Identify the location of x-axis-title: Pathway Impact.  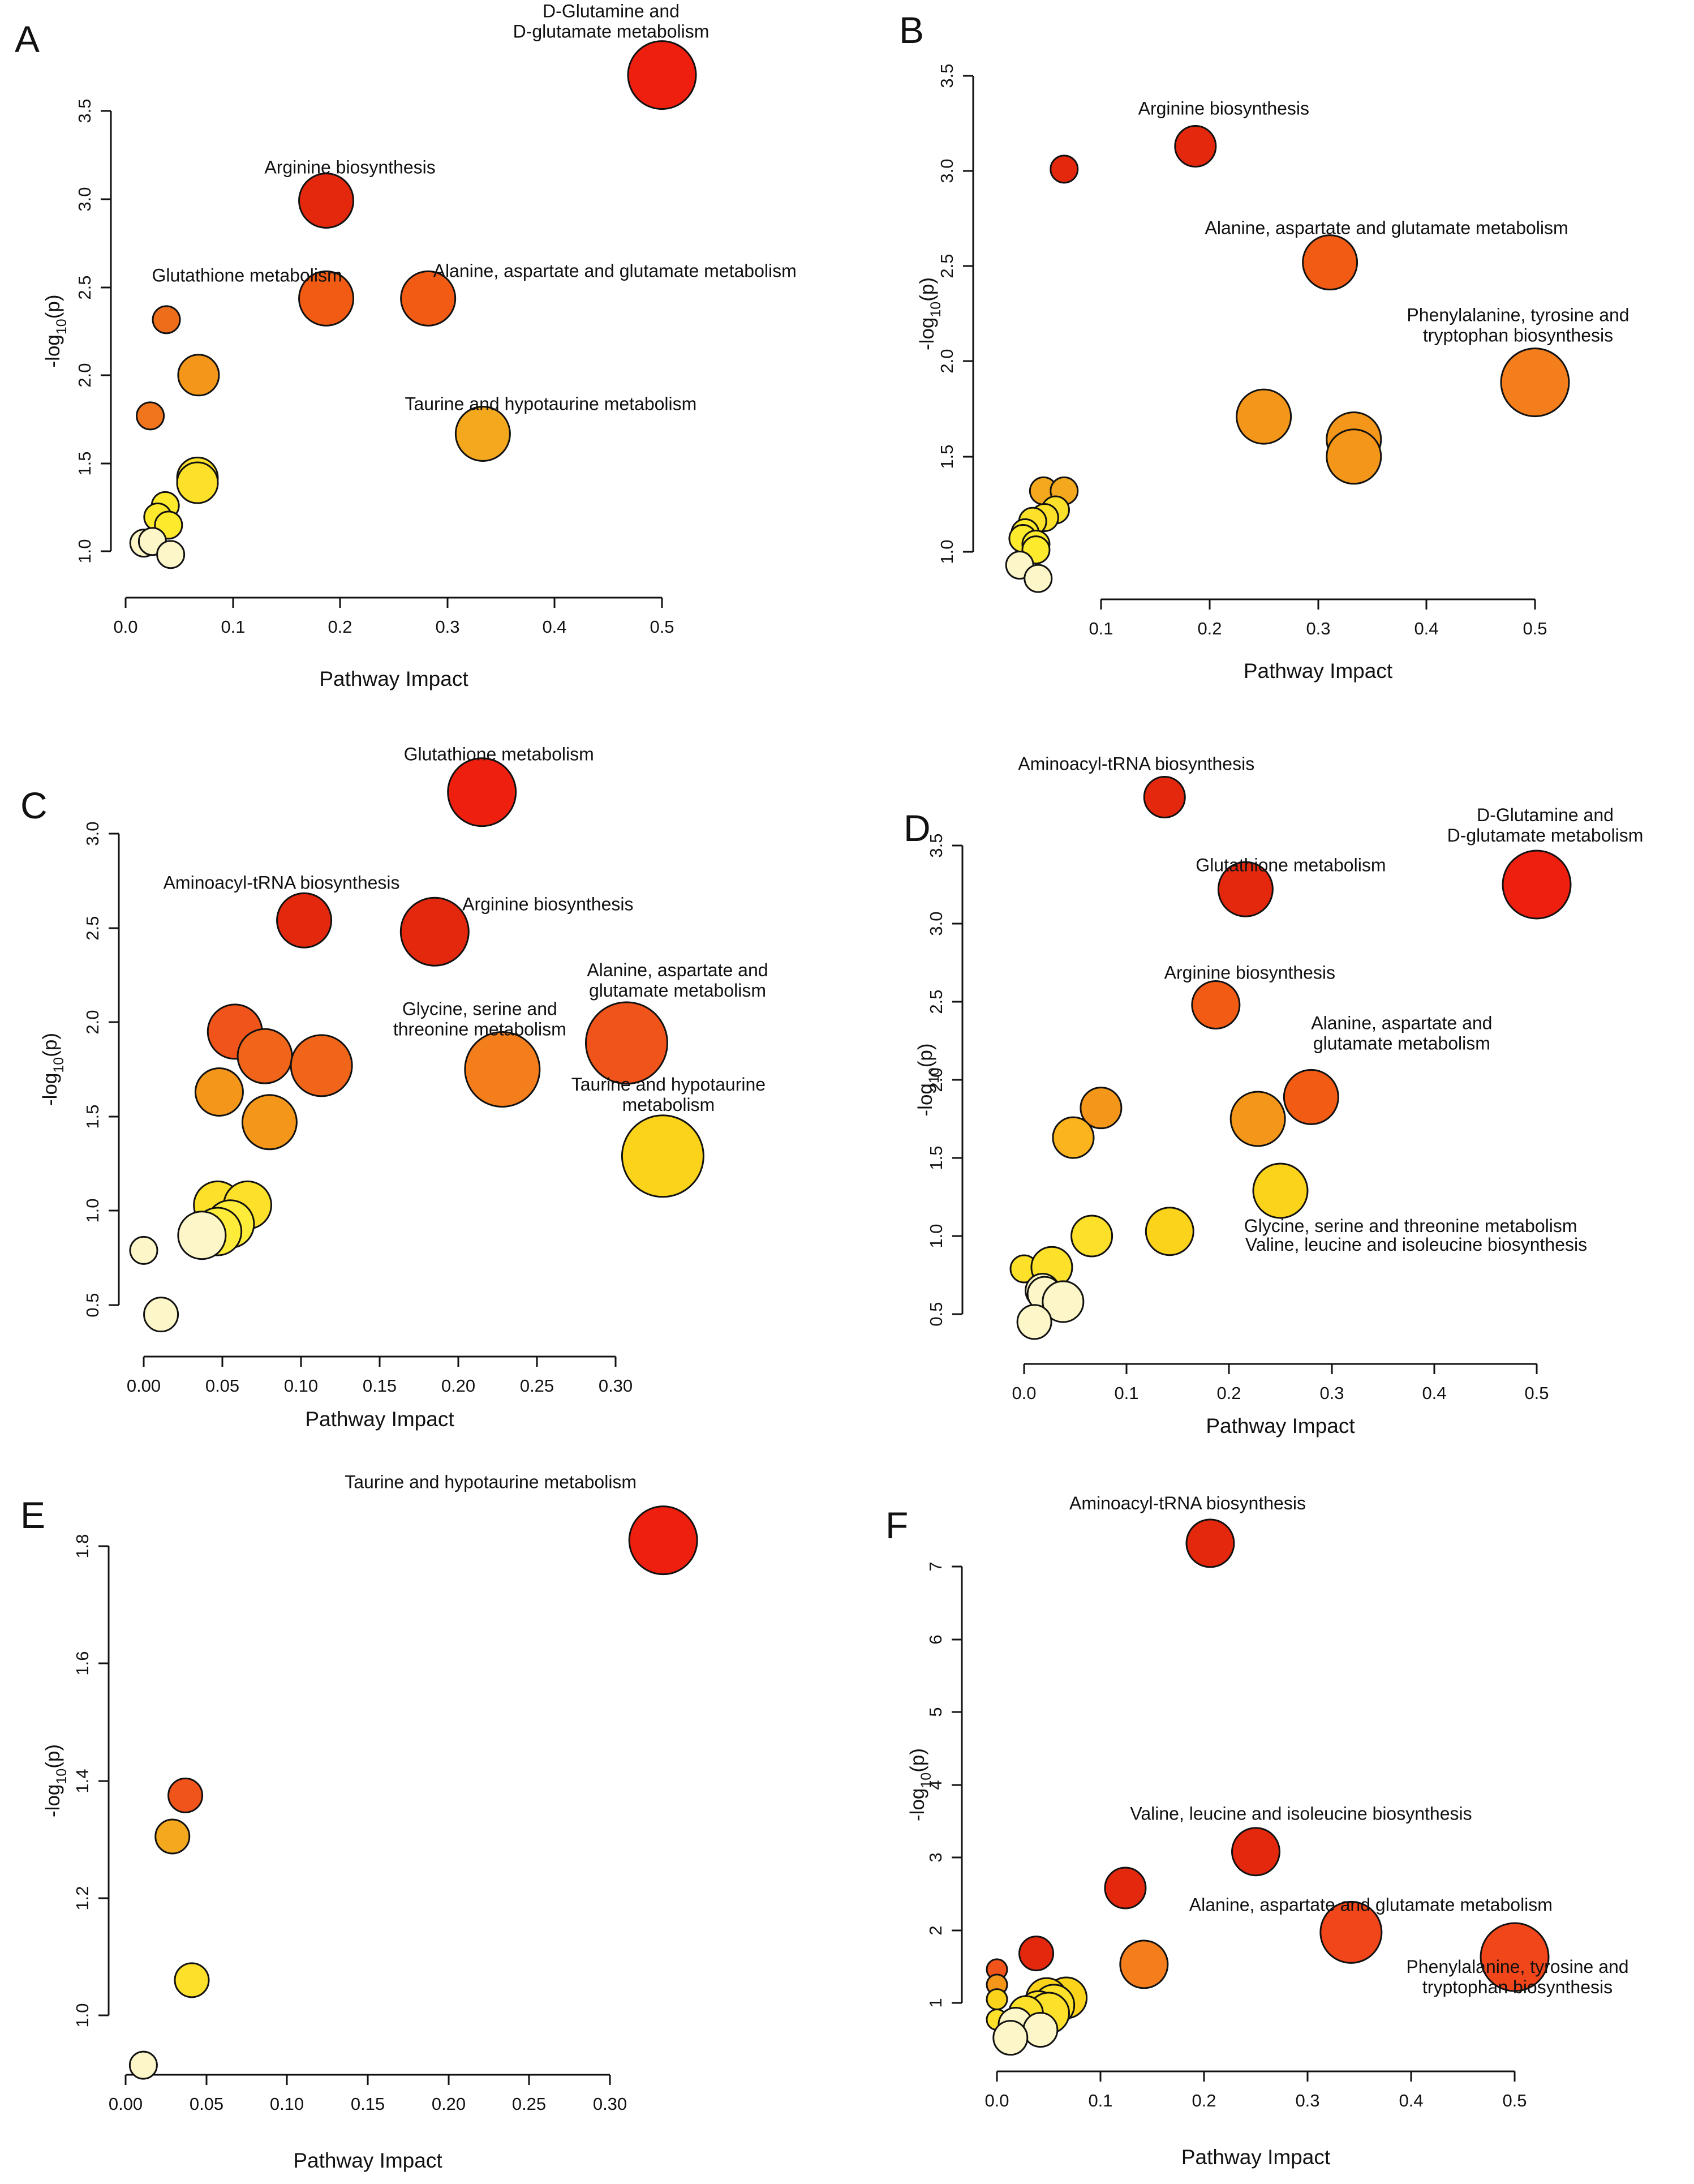
(380, 1419).